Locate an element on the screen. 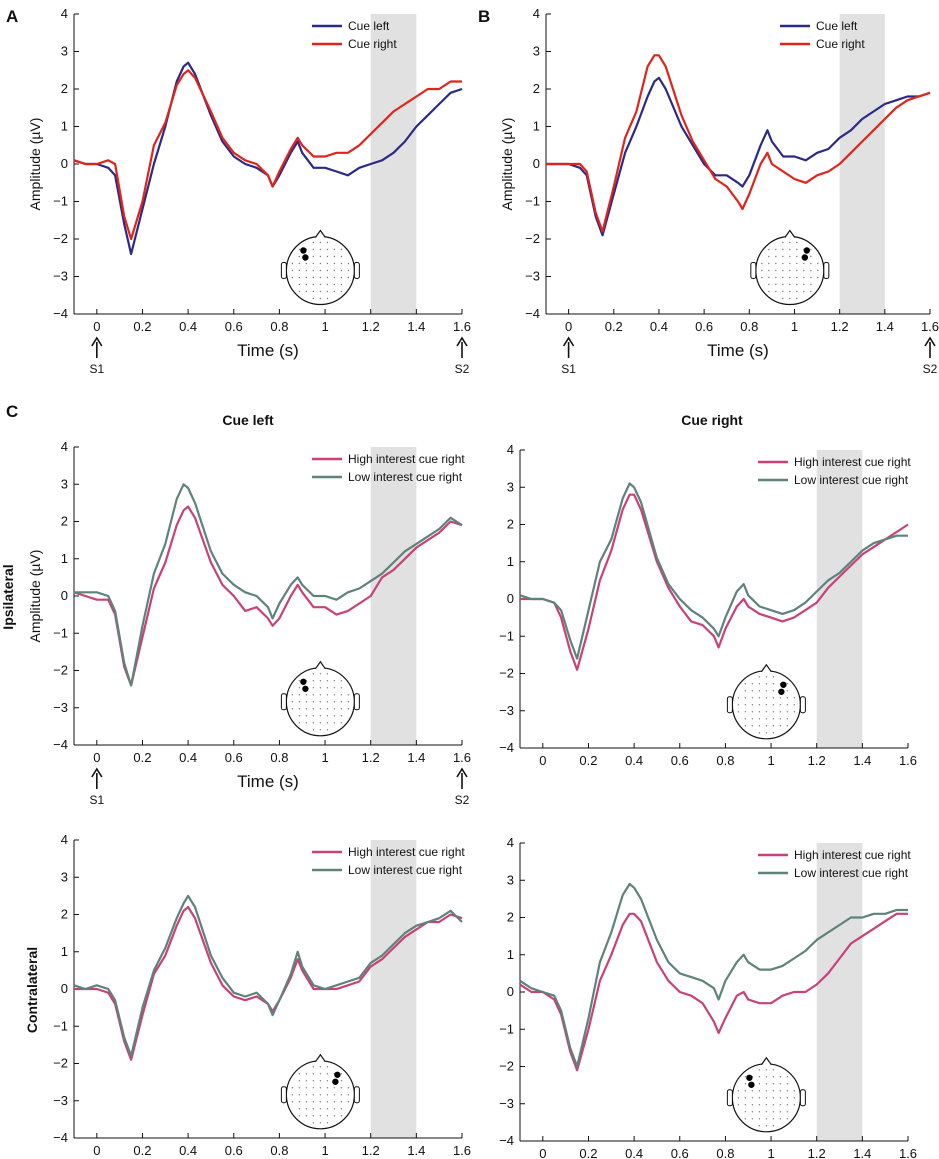 The height and width of the screenshot is (1159, 939). x-tick-label: 0 is located at coordinates (96, 1150).